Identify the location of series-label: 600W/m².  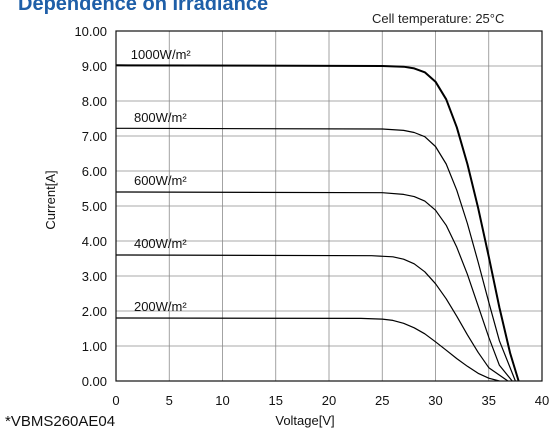
(160, 180).